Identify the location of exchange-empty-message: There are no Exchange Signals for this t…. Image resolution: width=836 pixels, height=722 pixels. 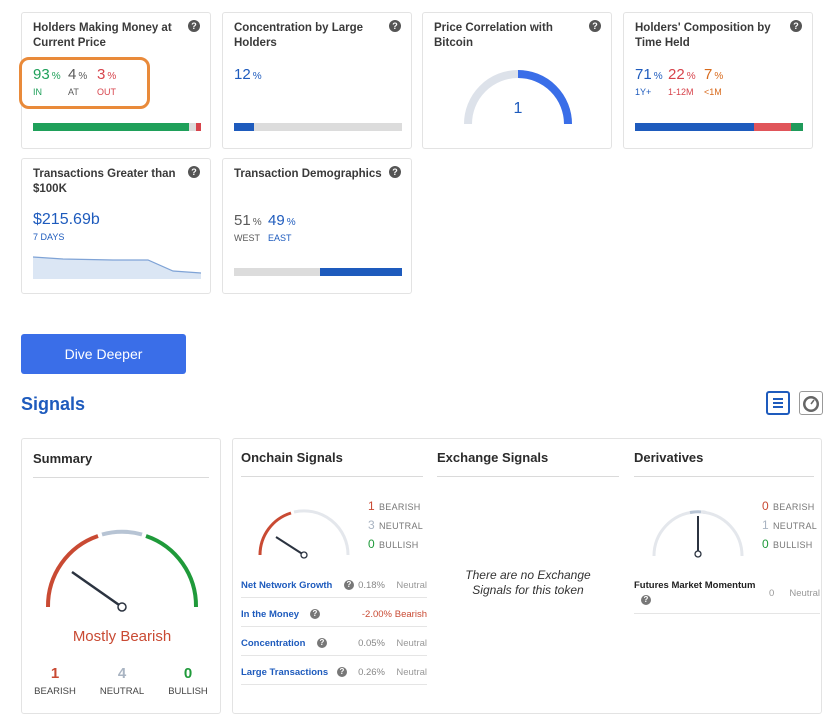
(528, 582).